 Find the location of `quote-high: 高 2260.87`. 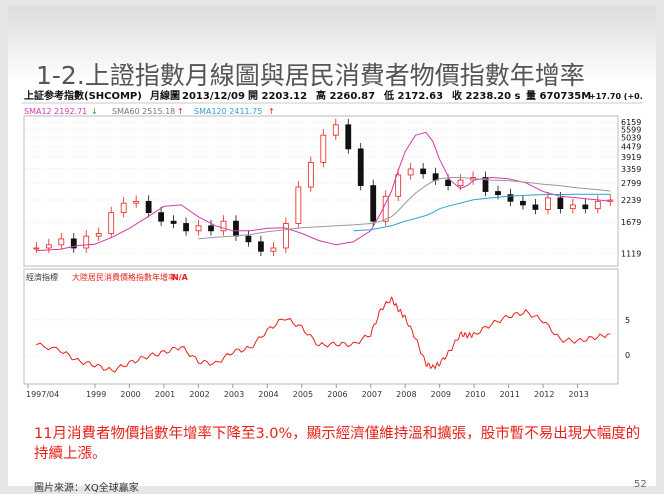

quote-high: 高 2260.87 is located at coordinates (345, 95).